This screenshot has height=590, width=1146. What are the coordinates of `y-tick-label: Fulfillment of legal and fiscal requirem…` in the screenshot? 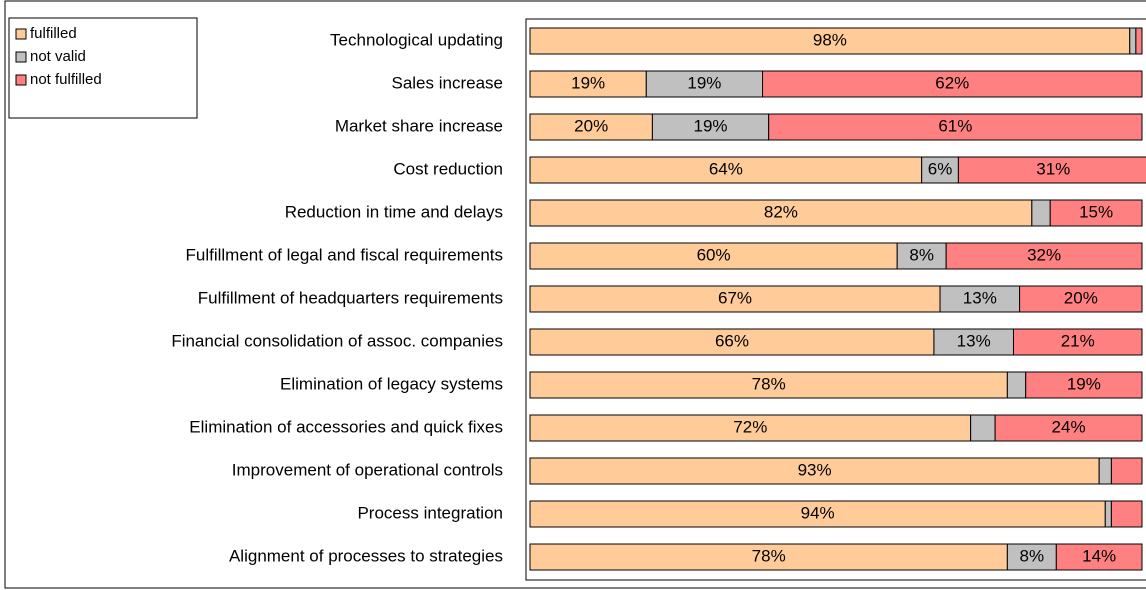 It's located at (344, 254).